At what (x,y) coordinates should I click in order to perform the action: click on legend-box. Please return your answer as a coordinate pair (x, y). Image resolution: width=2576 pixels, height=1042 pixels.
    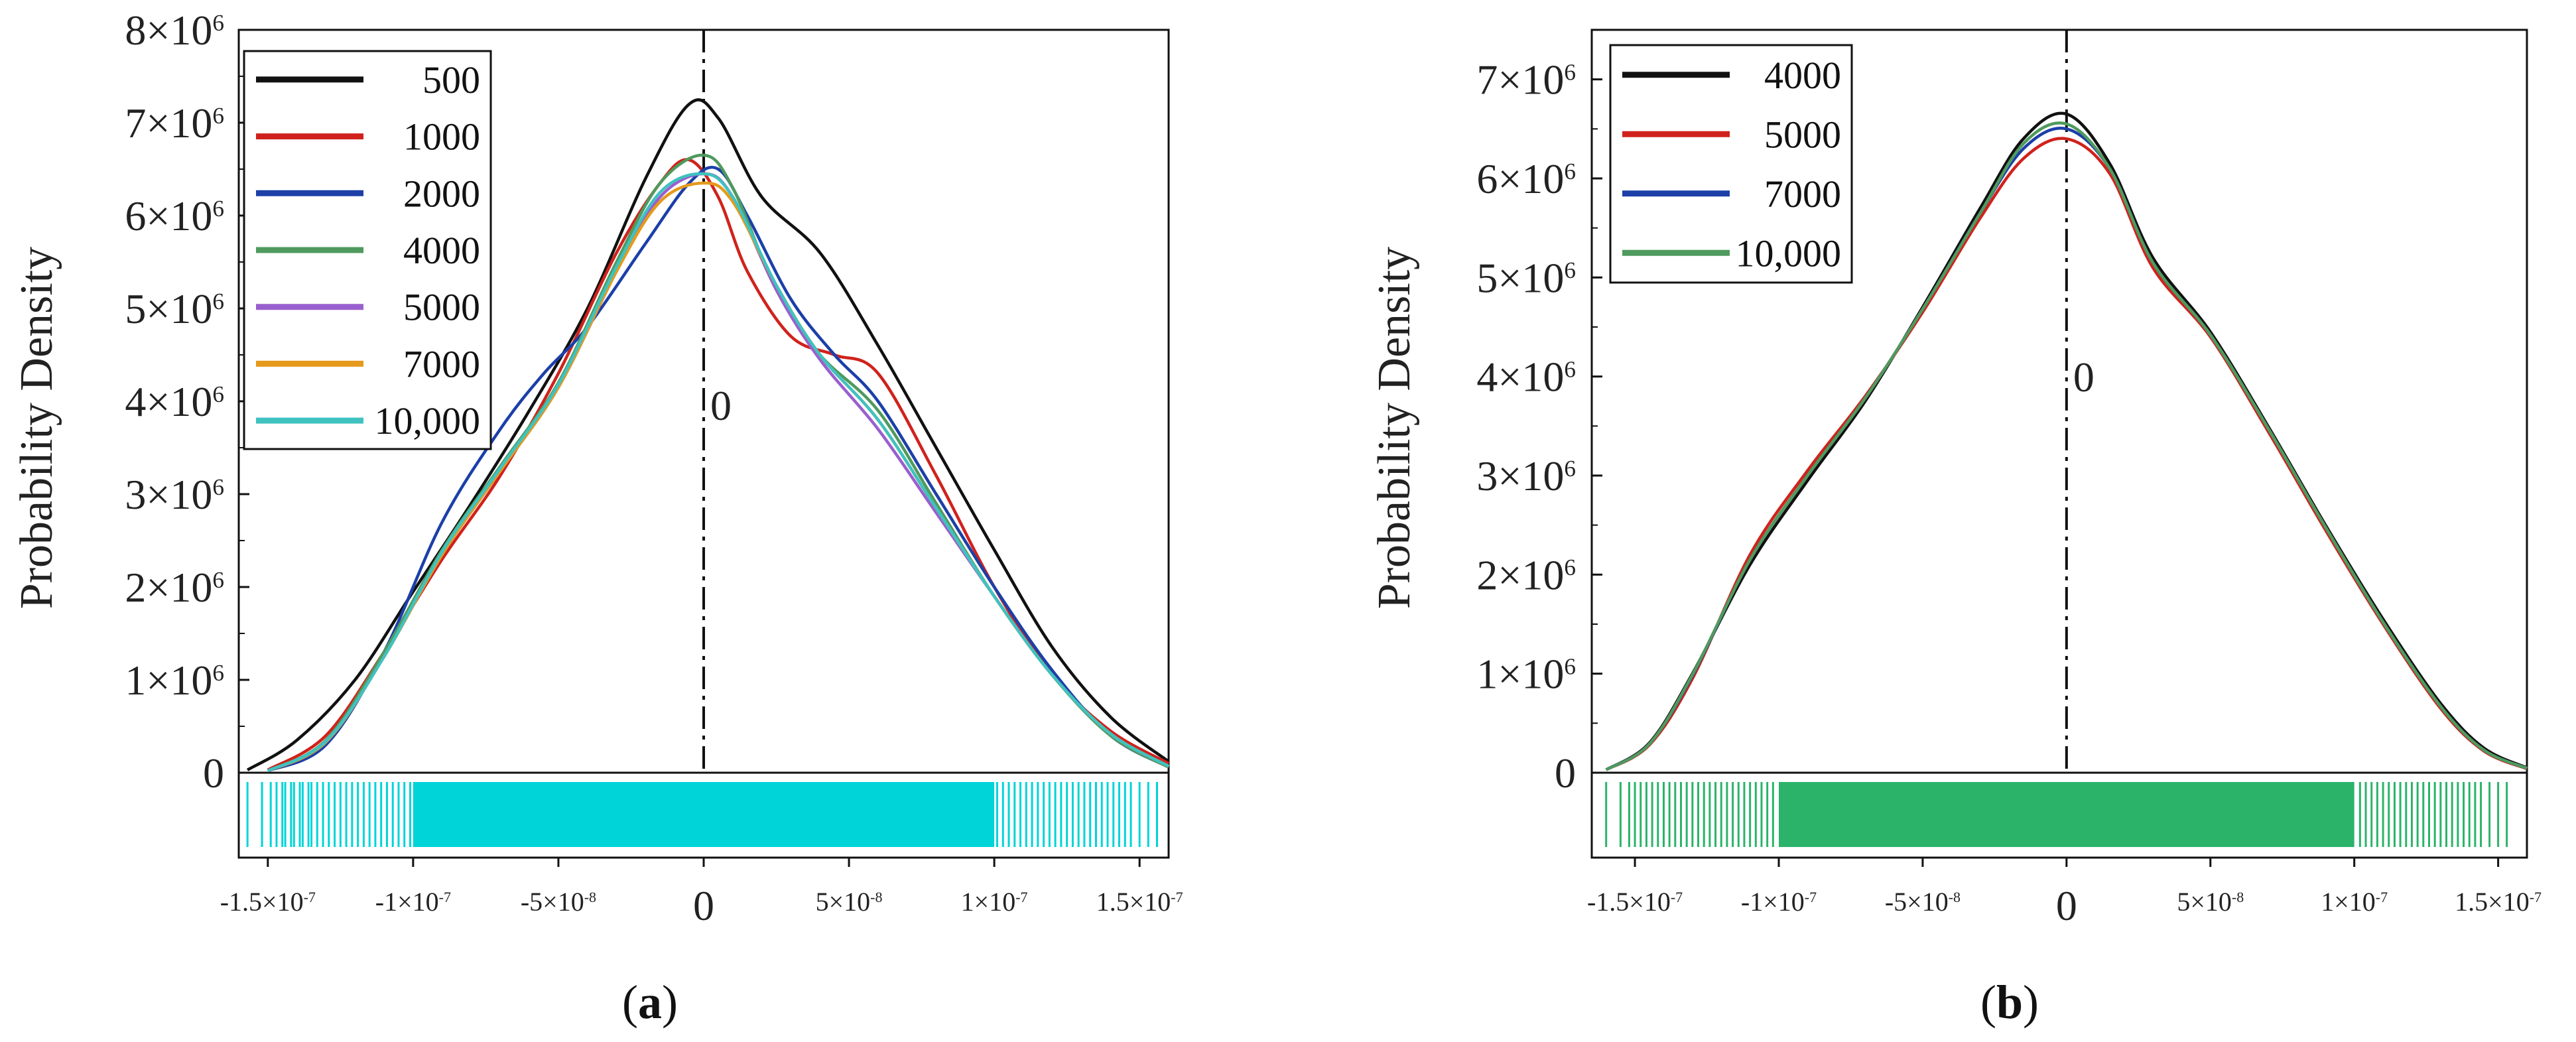
    Looking at the image, I should click on (1731, 164).